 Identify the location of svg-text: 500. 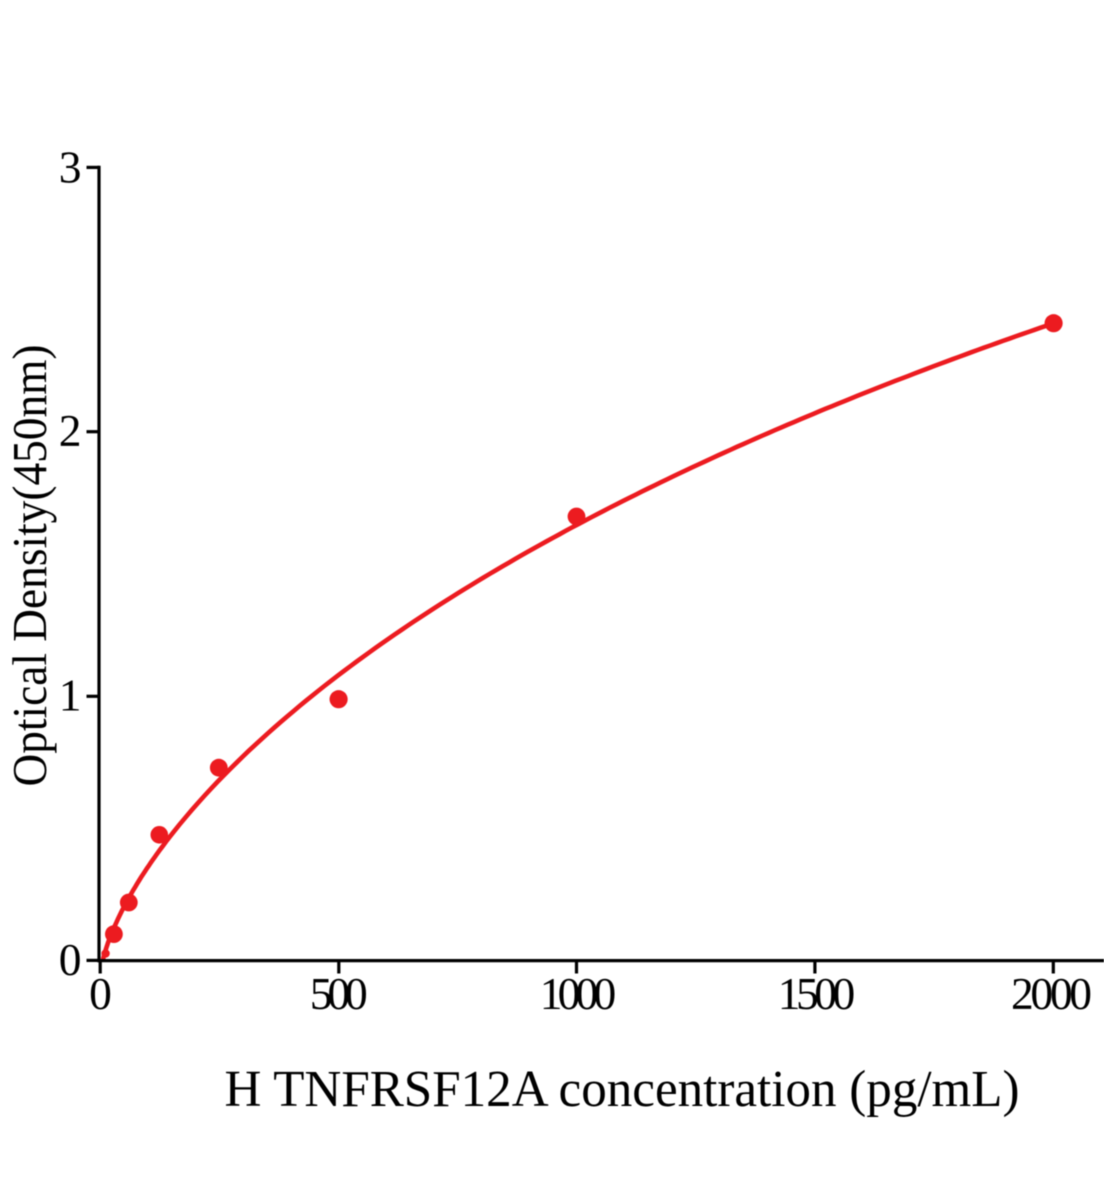
(339, 993).